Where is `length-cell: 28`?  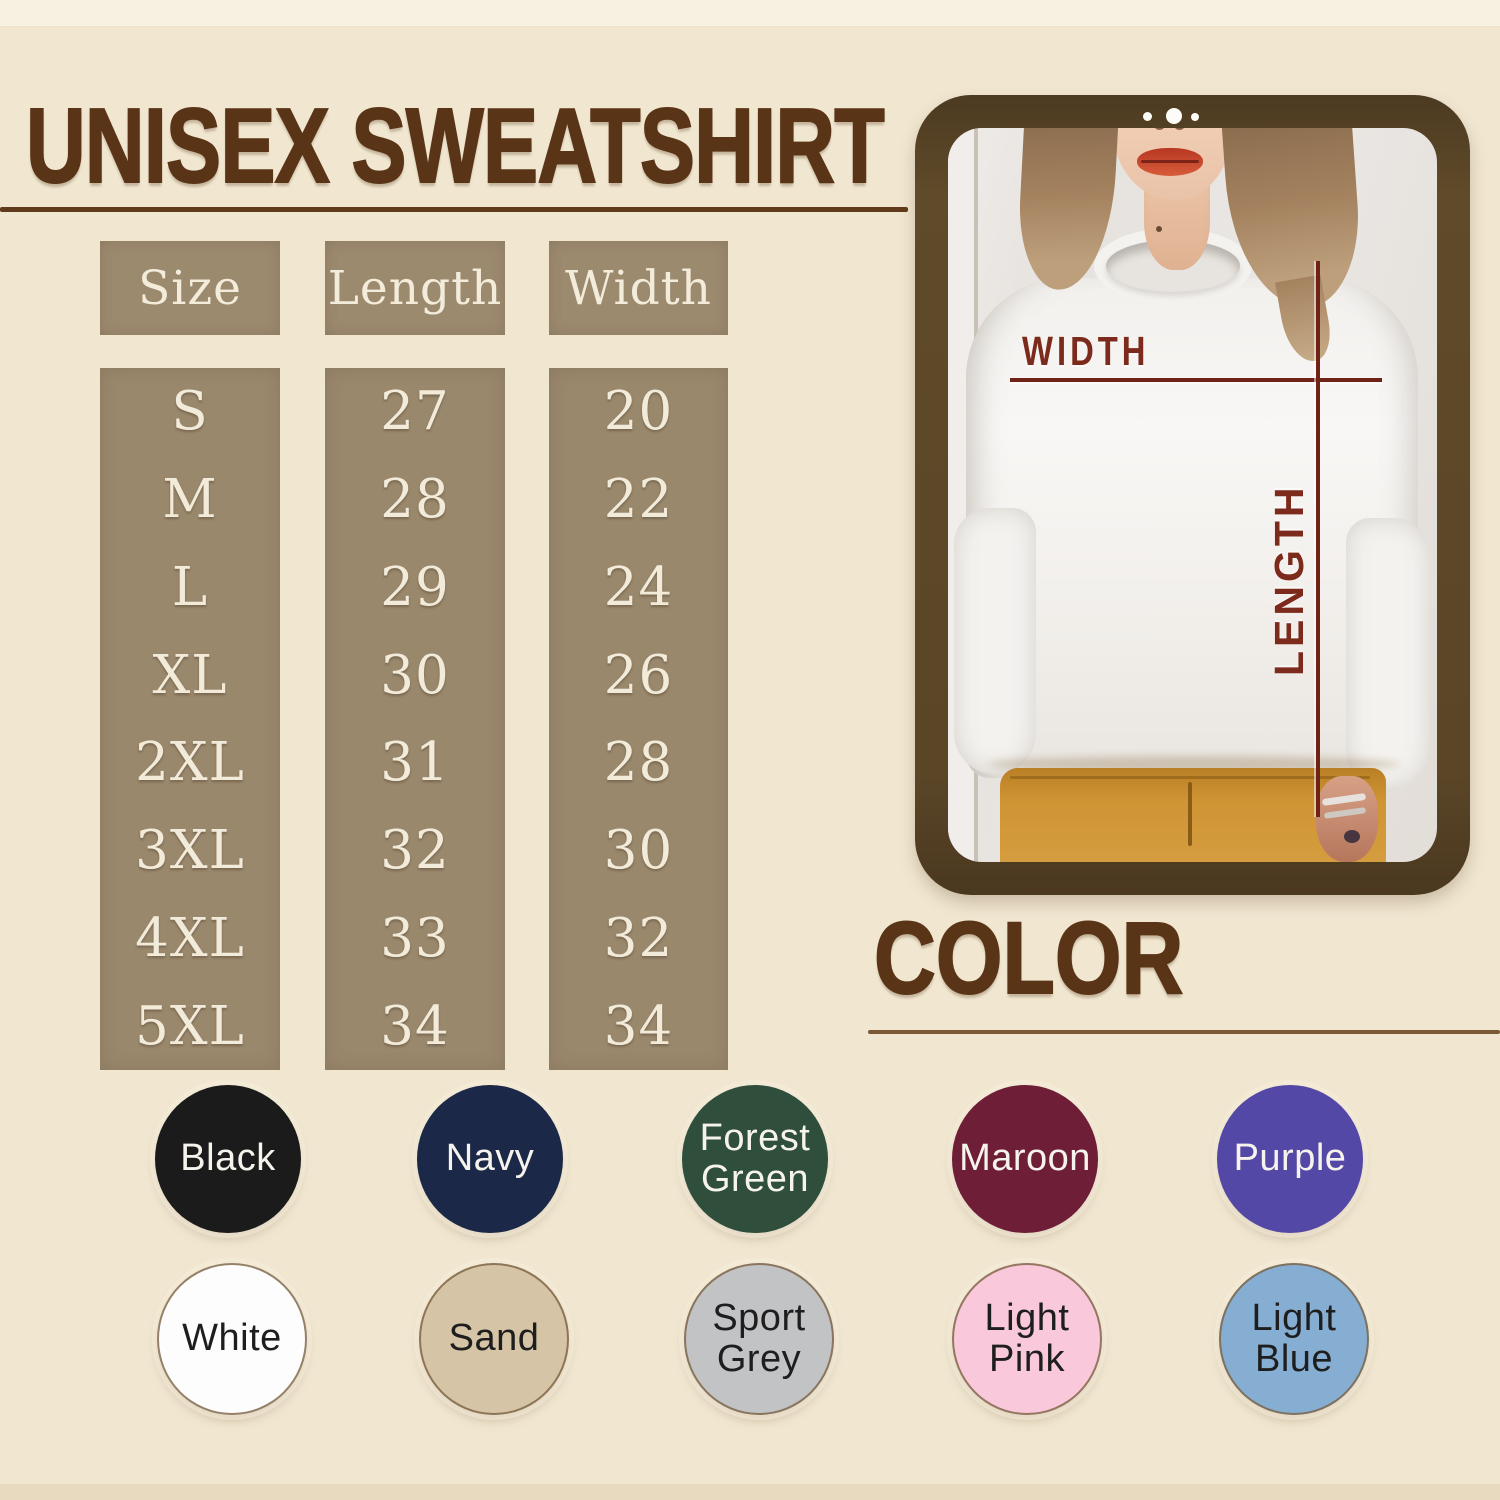 length-cell: 28 is located at coordinates (415, 500).